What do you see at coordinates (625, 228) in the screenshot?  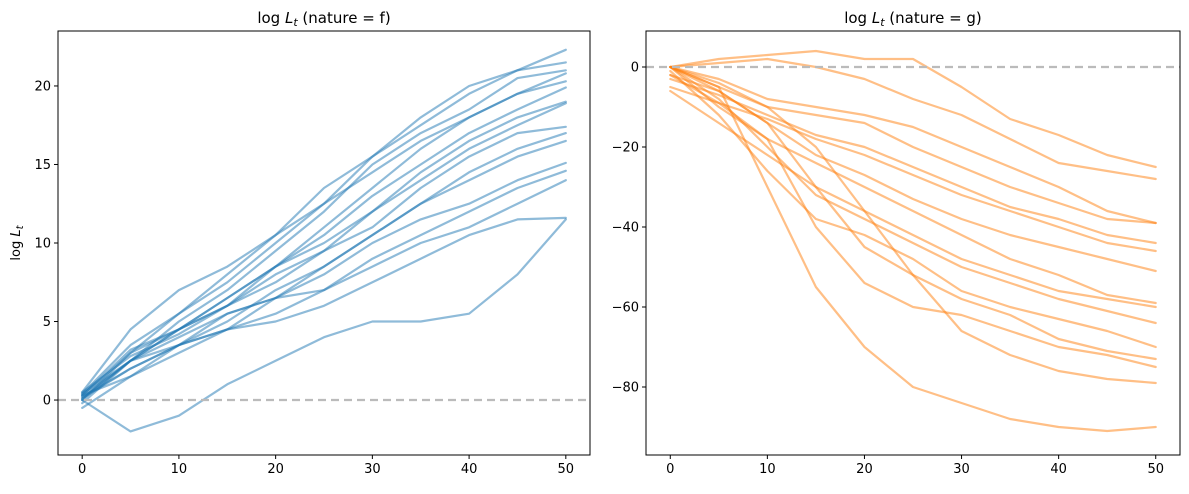 I see `y-tick-label: −40` at bounding box center [625, 228].